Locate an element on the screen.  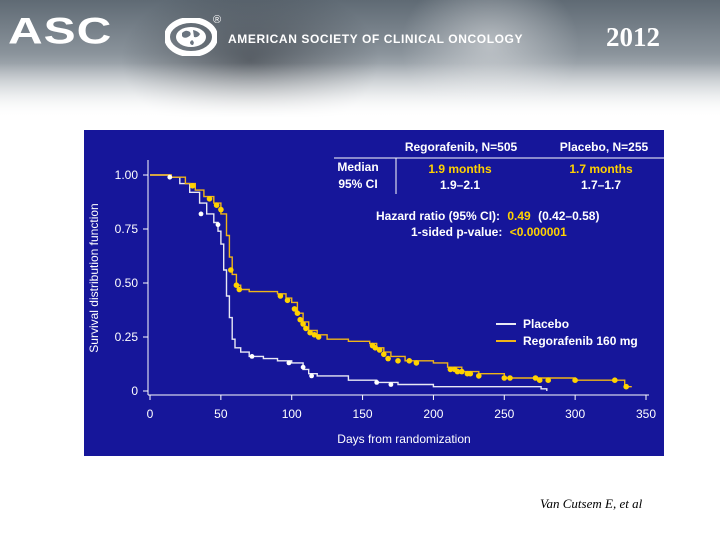
organization-name: AMERICAN SOCIETY OF CLINICAL ONCOLOGY is located at coordinates (376, 39).